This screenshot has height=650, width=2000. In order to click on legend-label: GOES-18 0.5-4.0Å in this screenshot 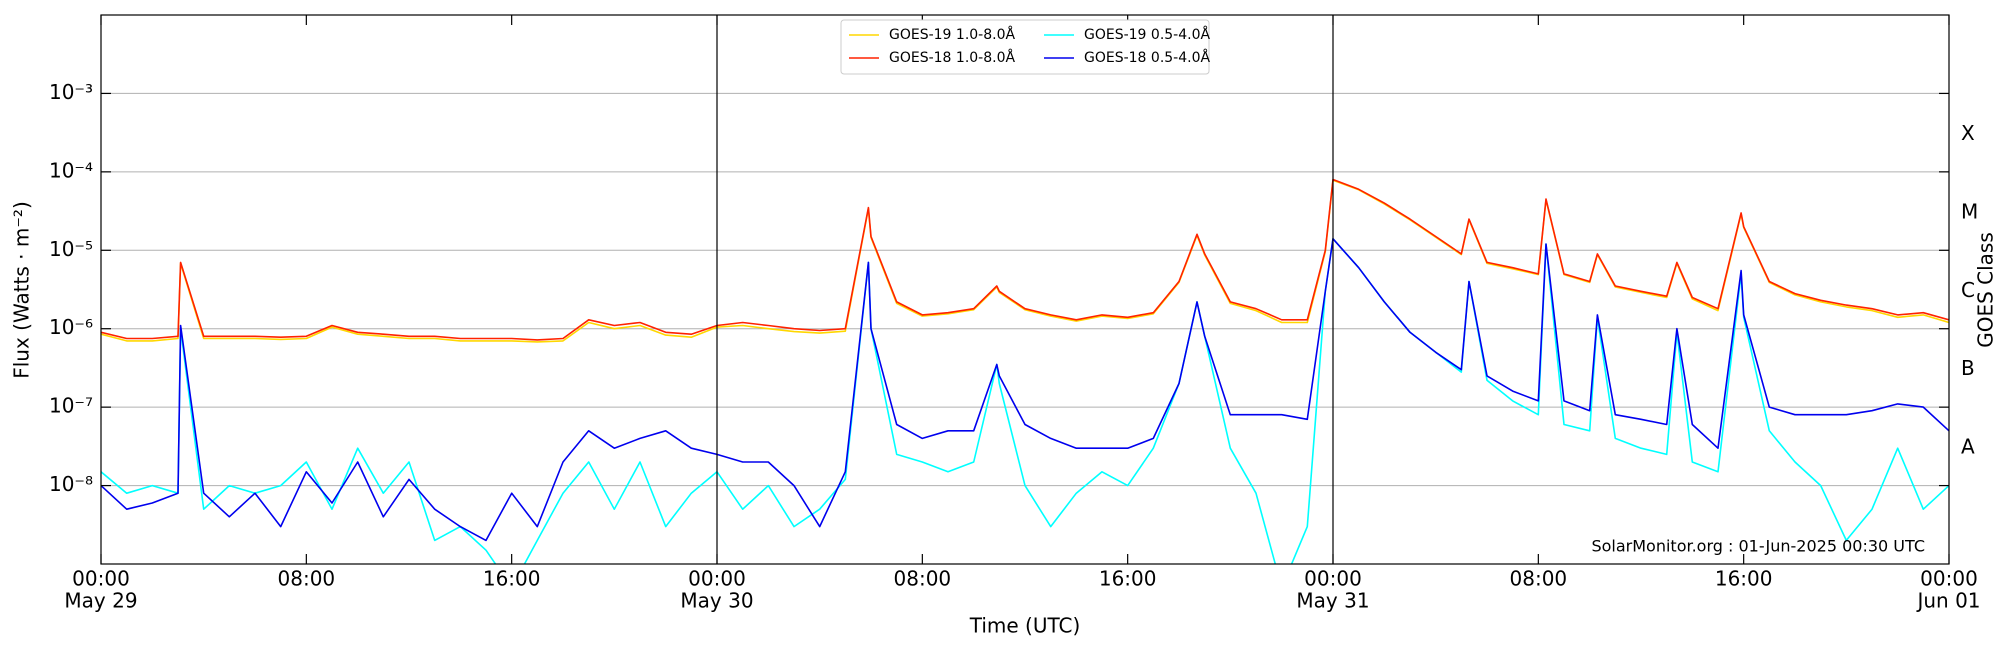, I will do `click(1147, 57)`.